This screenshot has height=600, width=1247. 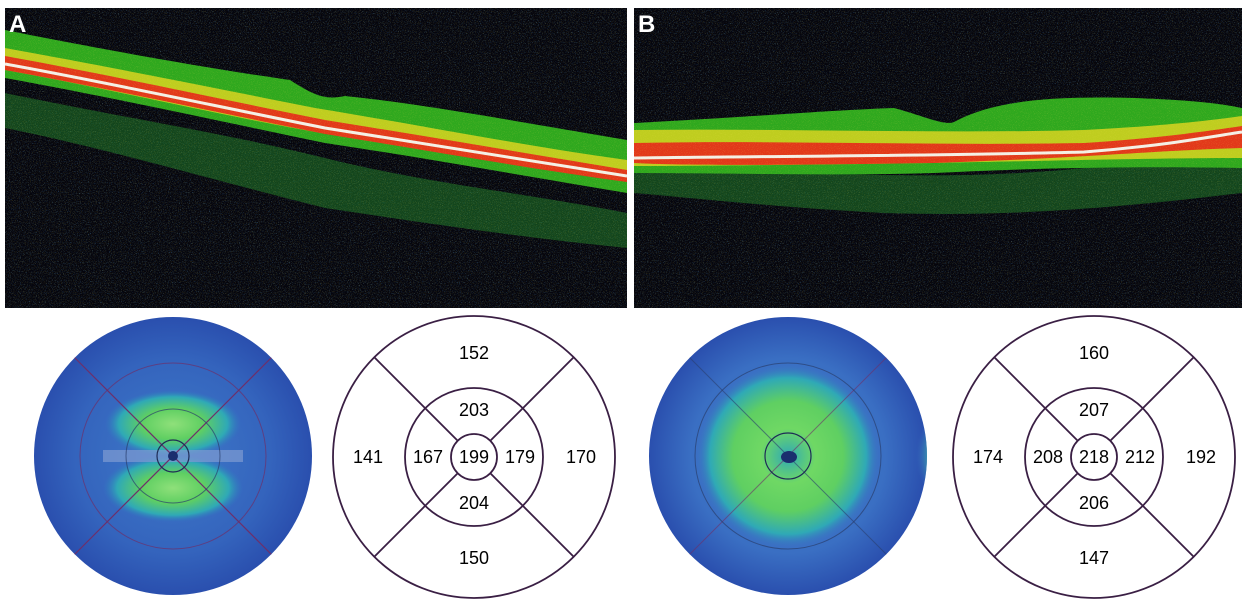 I want to click on thickness-map-a-fovea, so click(x=173, y=456).